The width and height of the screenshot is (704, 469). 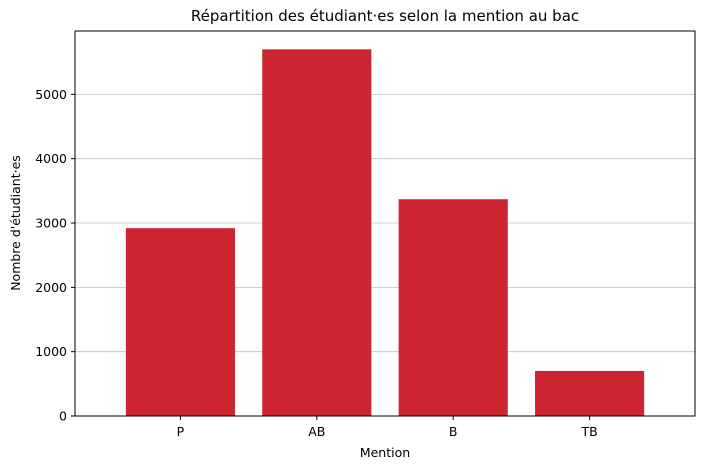 I want to click on bar-P, so click(x=180, y=322).